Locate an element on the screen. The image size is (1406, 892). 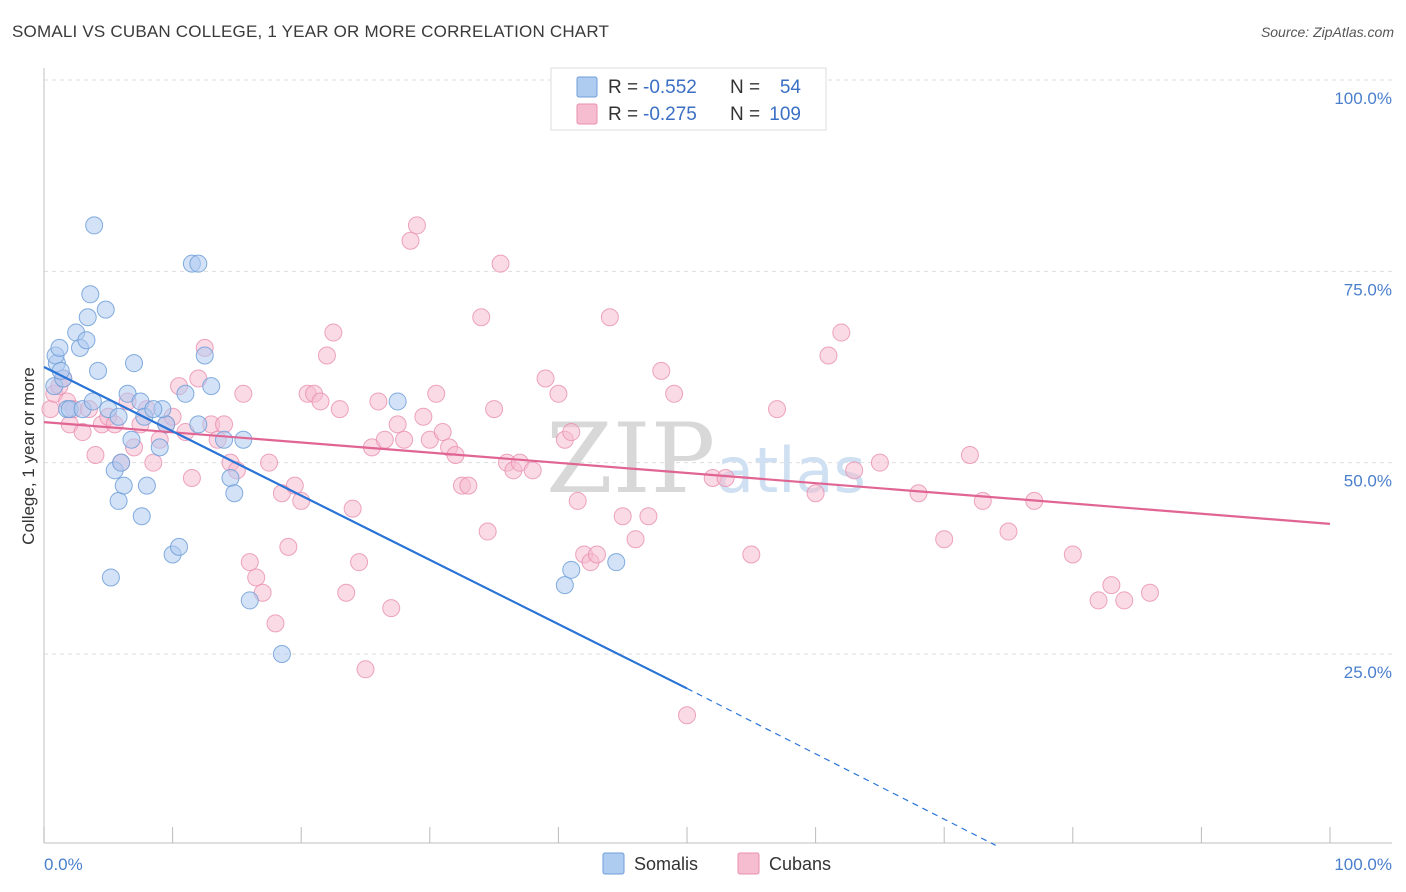
x-ticks is located at coordinates (687, 835).